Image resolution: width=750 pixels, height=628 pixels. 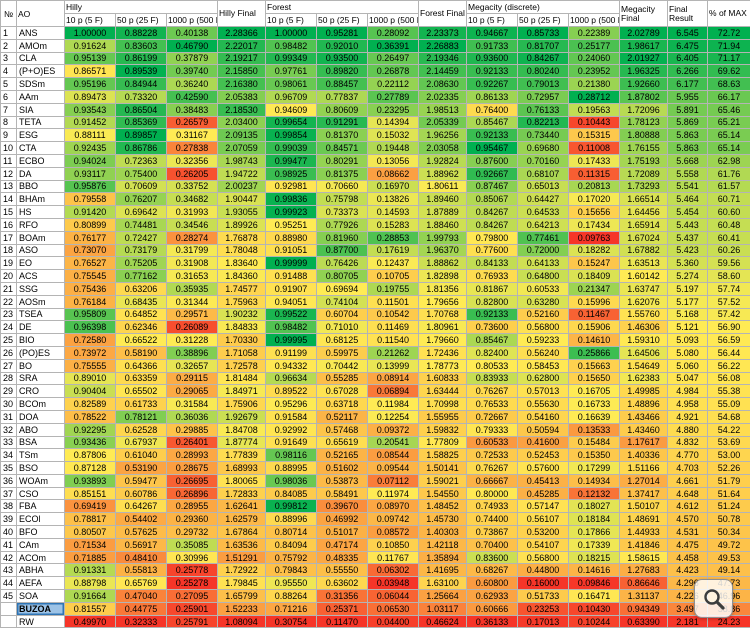 I want to click on value-cell: 0.80291, so click(x=342, y=160).